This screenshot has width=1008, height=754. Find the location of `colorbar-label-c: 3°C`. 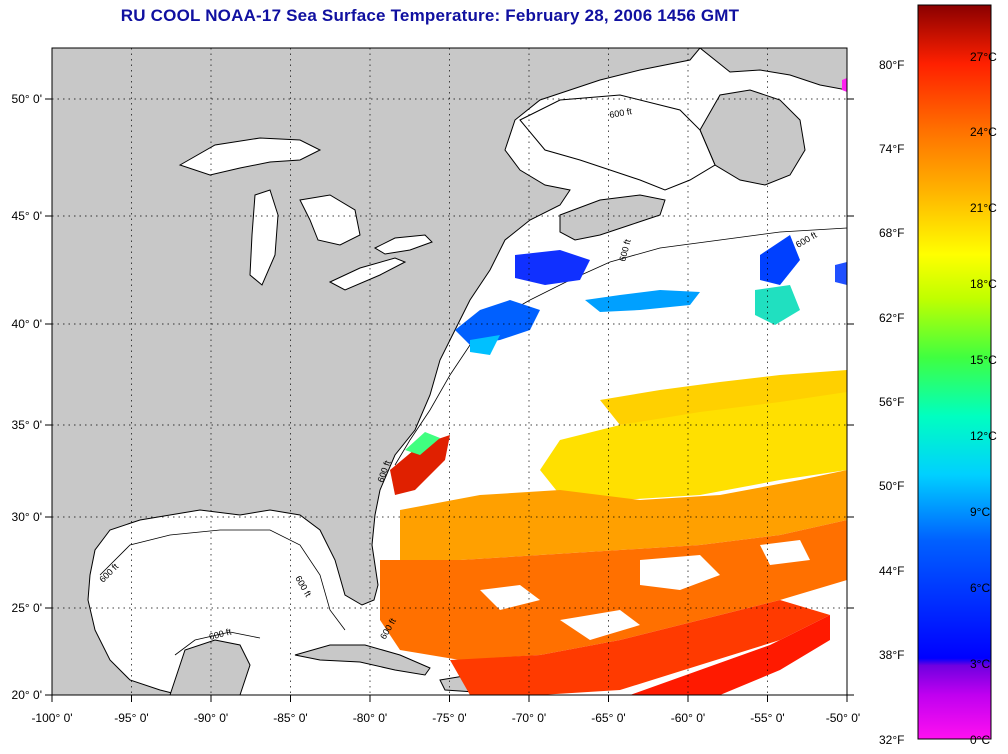

colorbar-label-c: 3°C is located at coordinates (980, 664).